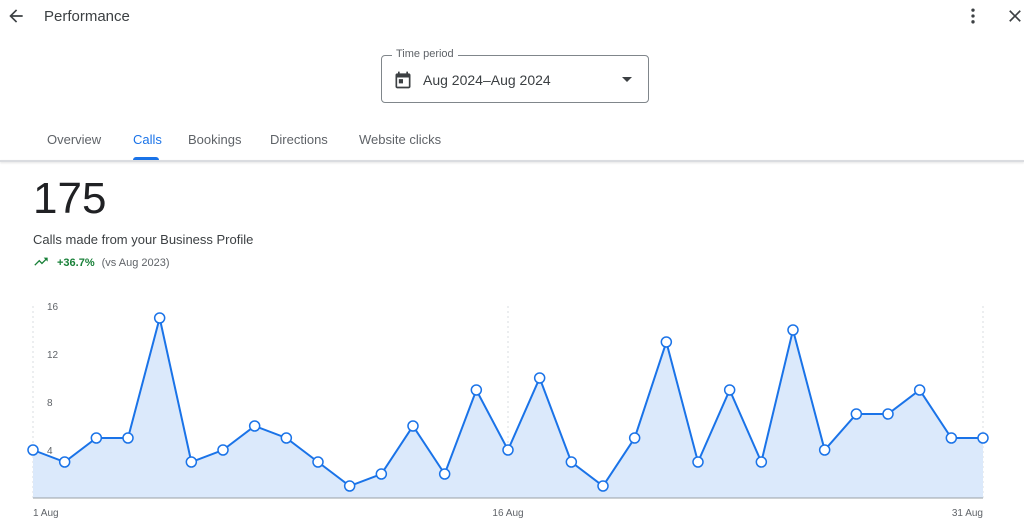 Image resolution: width=1024 pixels, height=522 pixels. I want to click on change-summary: +36.7% (vs Aug 2023), so click(101, 263).